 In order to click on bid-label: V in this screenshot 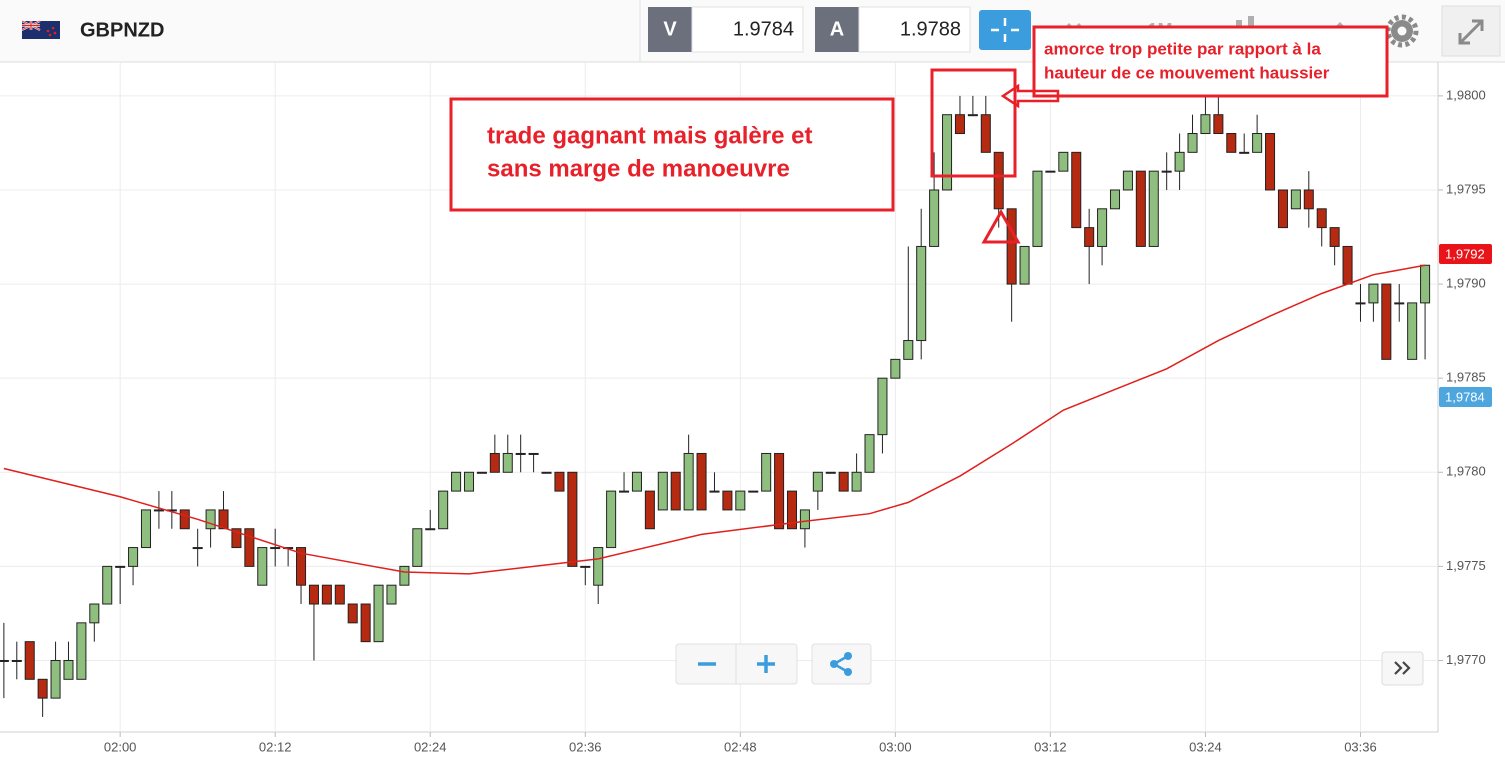, I will do `click(670, 29)`.